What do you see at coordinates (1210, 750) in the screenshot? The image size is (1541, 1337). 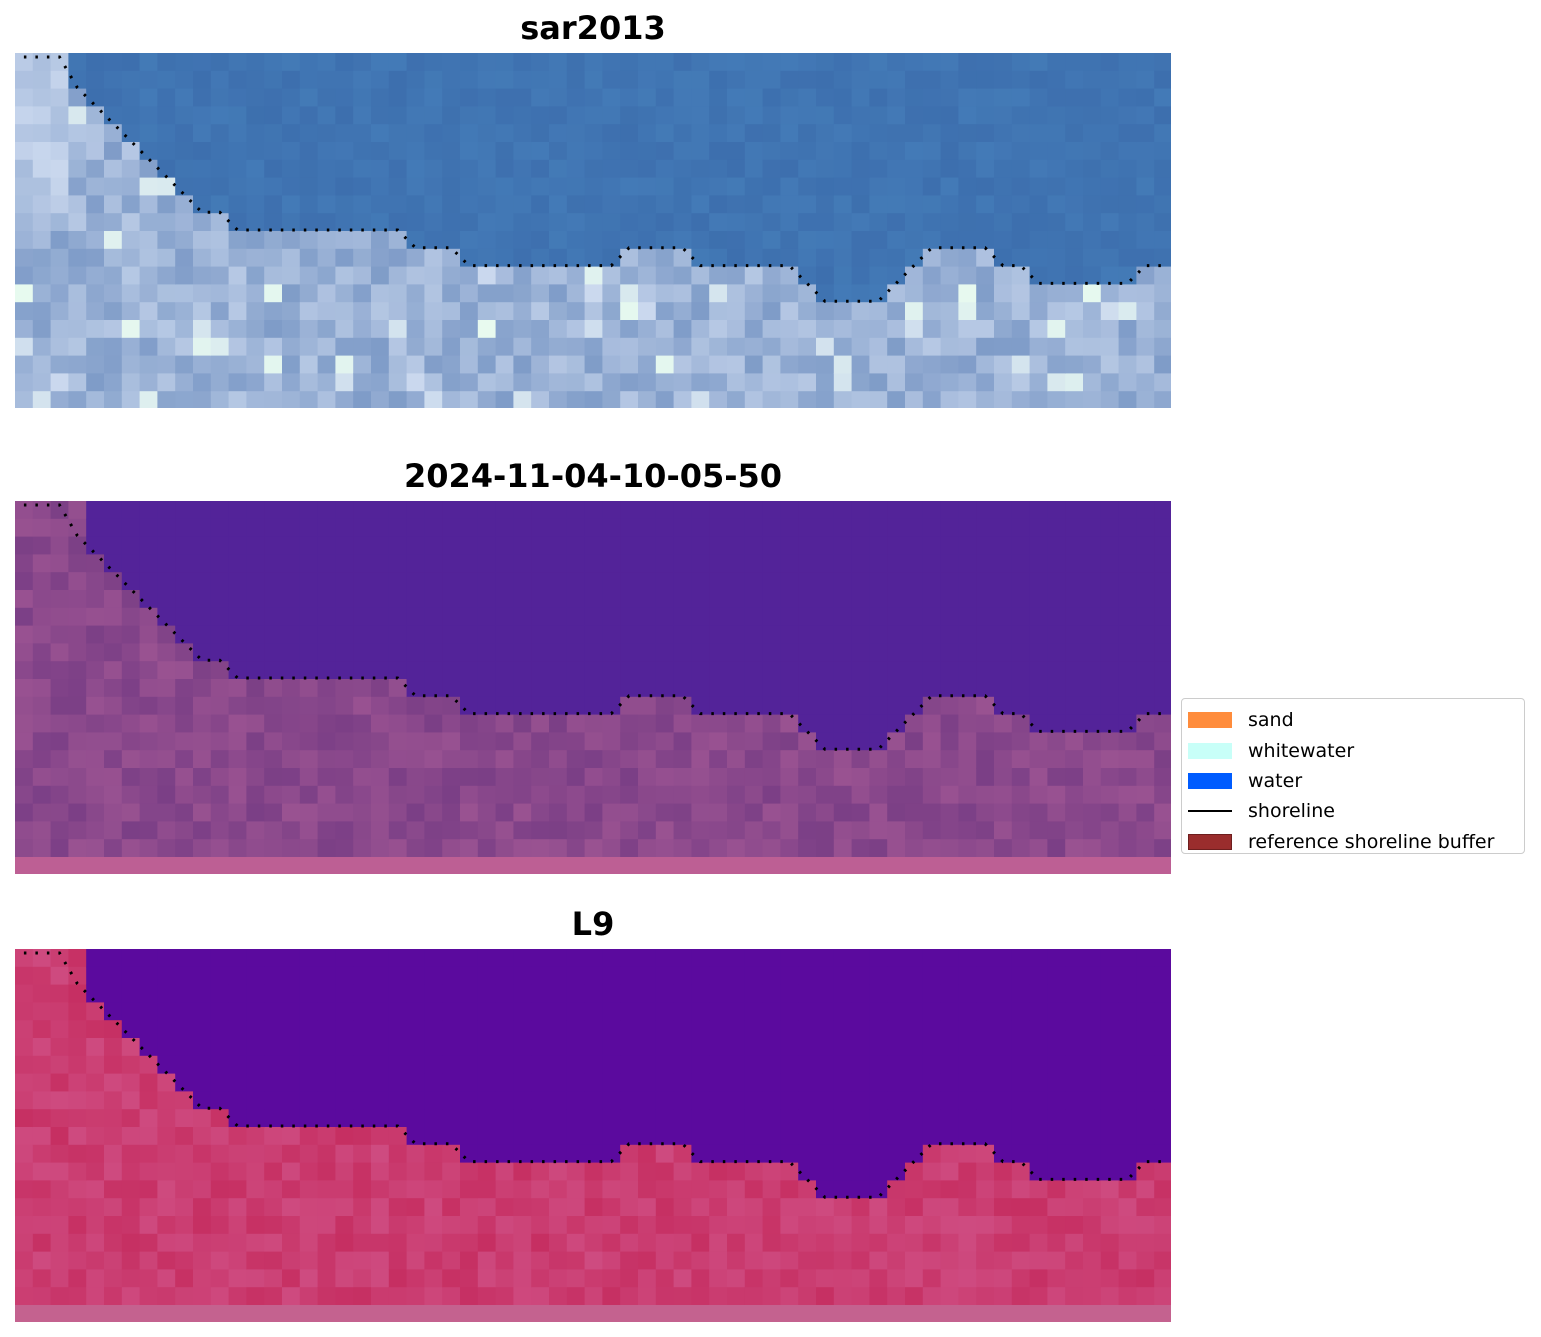 I see `legend-swatch-whitewater` at bounding box center [1210, 750].